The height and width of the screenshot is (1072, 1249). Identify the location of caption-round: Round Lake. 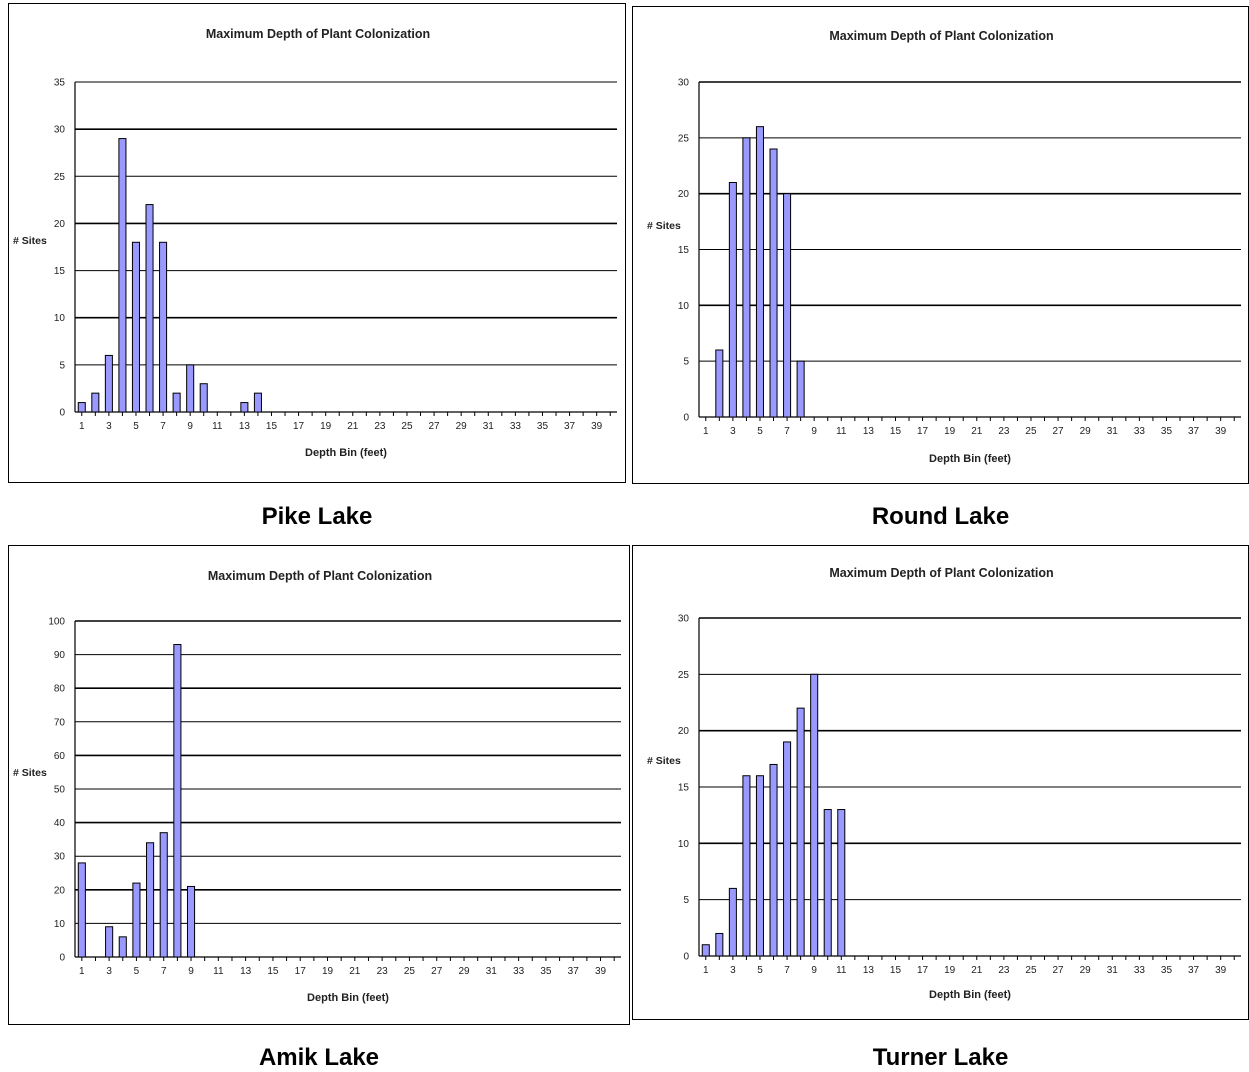
(940, 516).